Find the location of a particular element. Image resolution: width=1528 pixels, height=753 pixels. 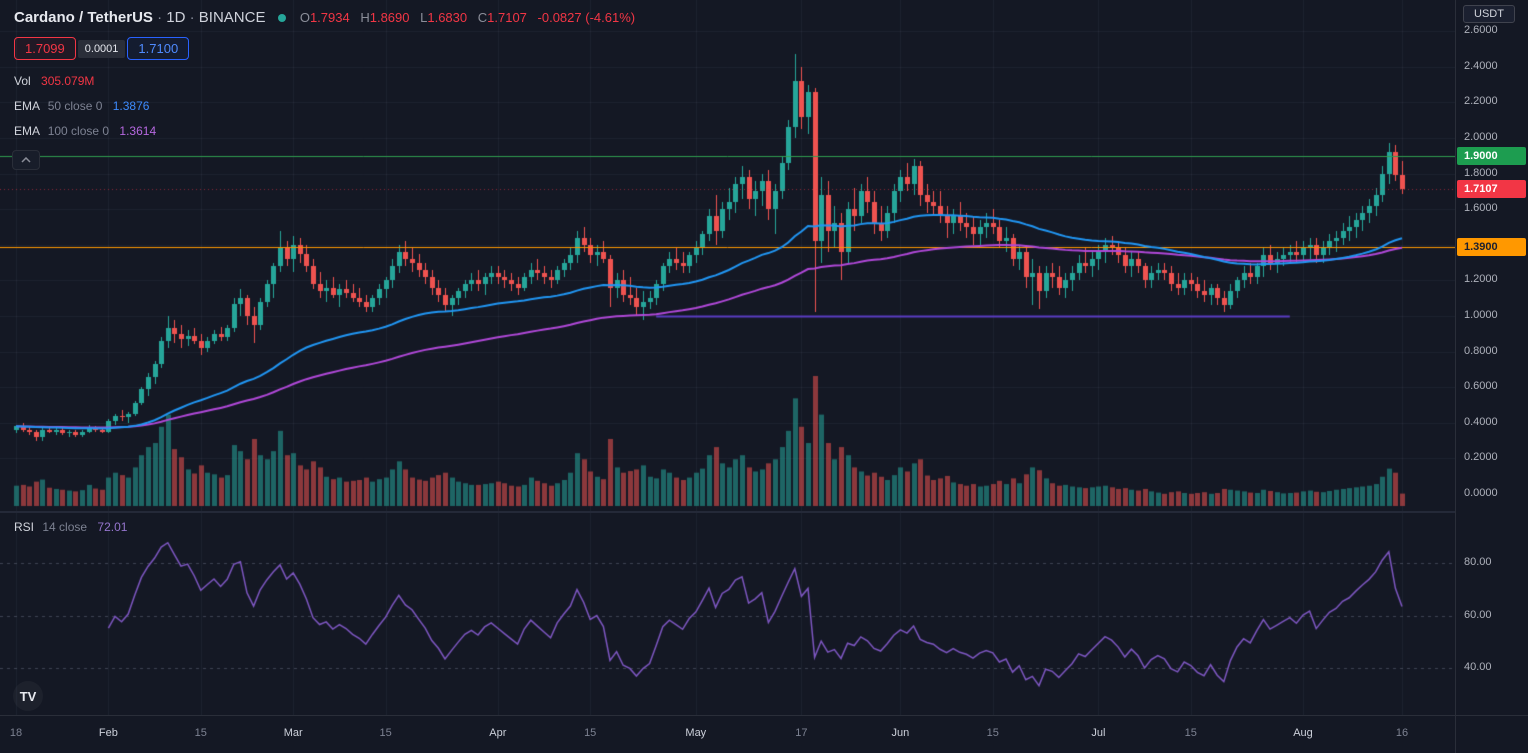

level-price-badge: 1.3900 is located at coordinates (1491, 246).